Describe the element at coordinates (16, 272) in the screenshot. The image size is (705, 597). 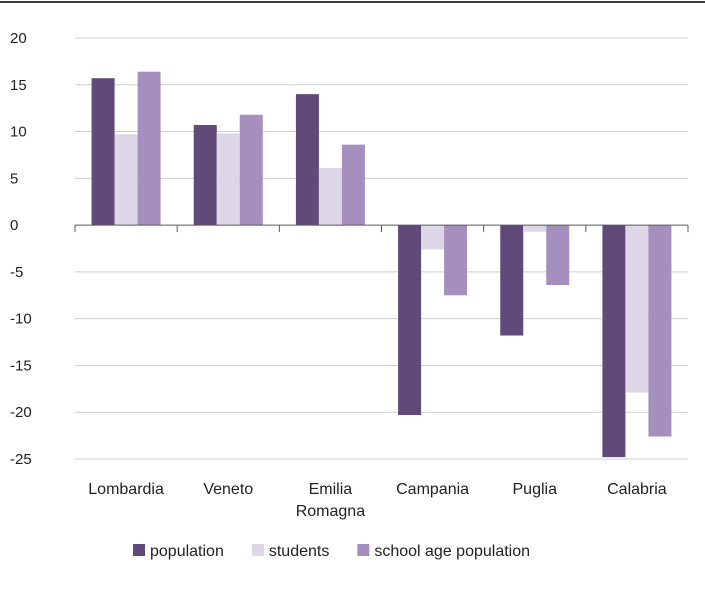
I see `y-tick-label: -5` at that location.